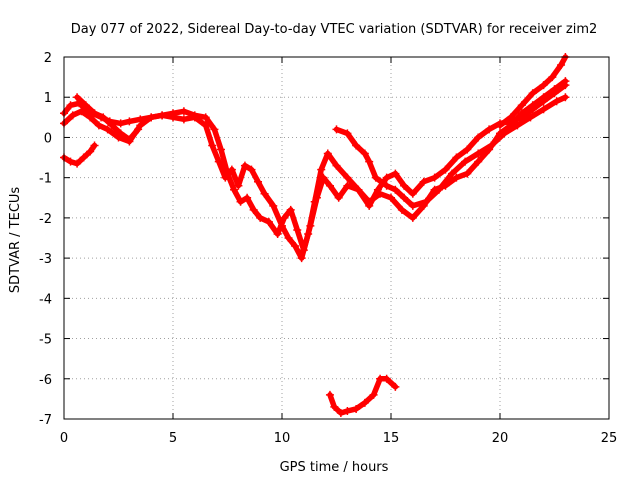  I want to click on y-tick-label: 2, so click(48, 58).